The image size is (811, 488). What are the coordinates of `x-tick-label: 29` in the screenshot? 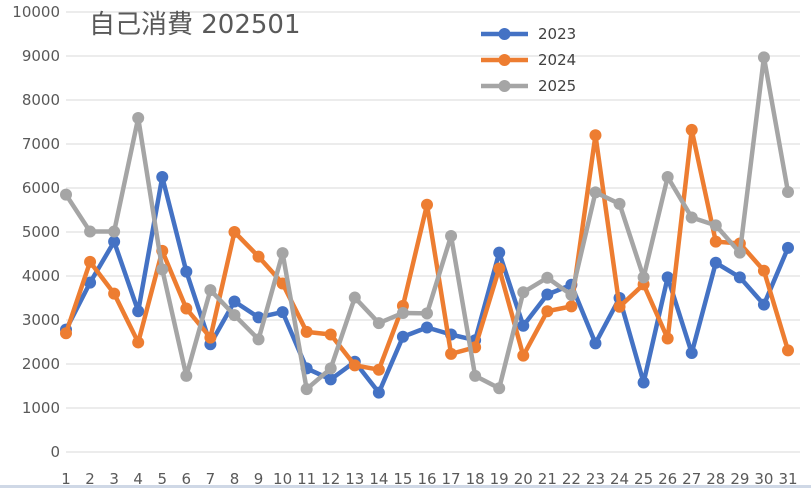 It's located at (739, 479).